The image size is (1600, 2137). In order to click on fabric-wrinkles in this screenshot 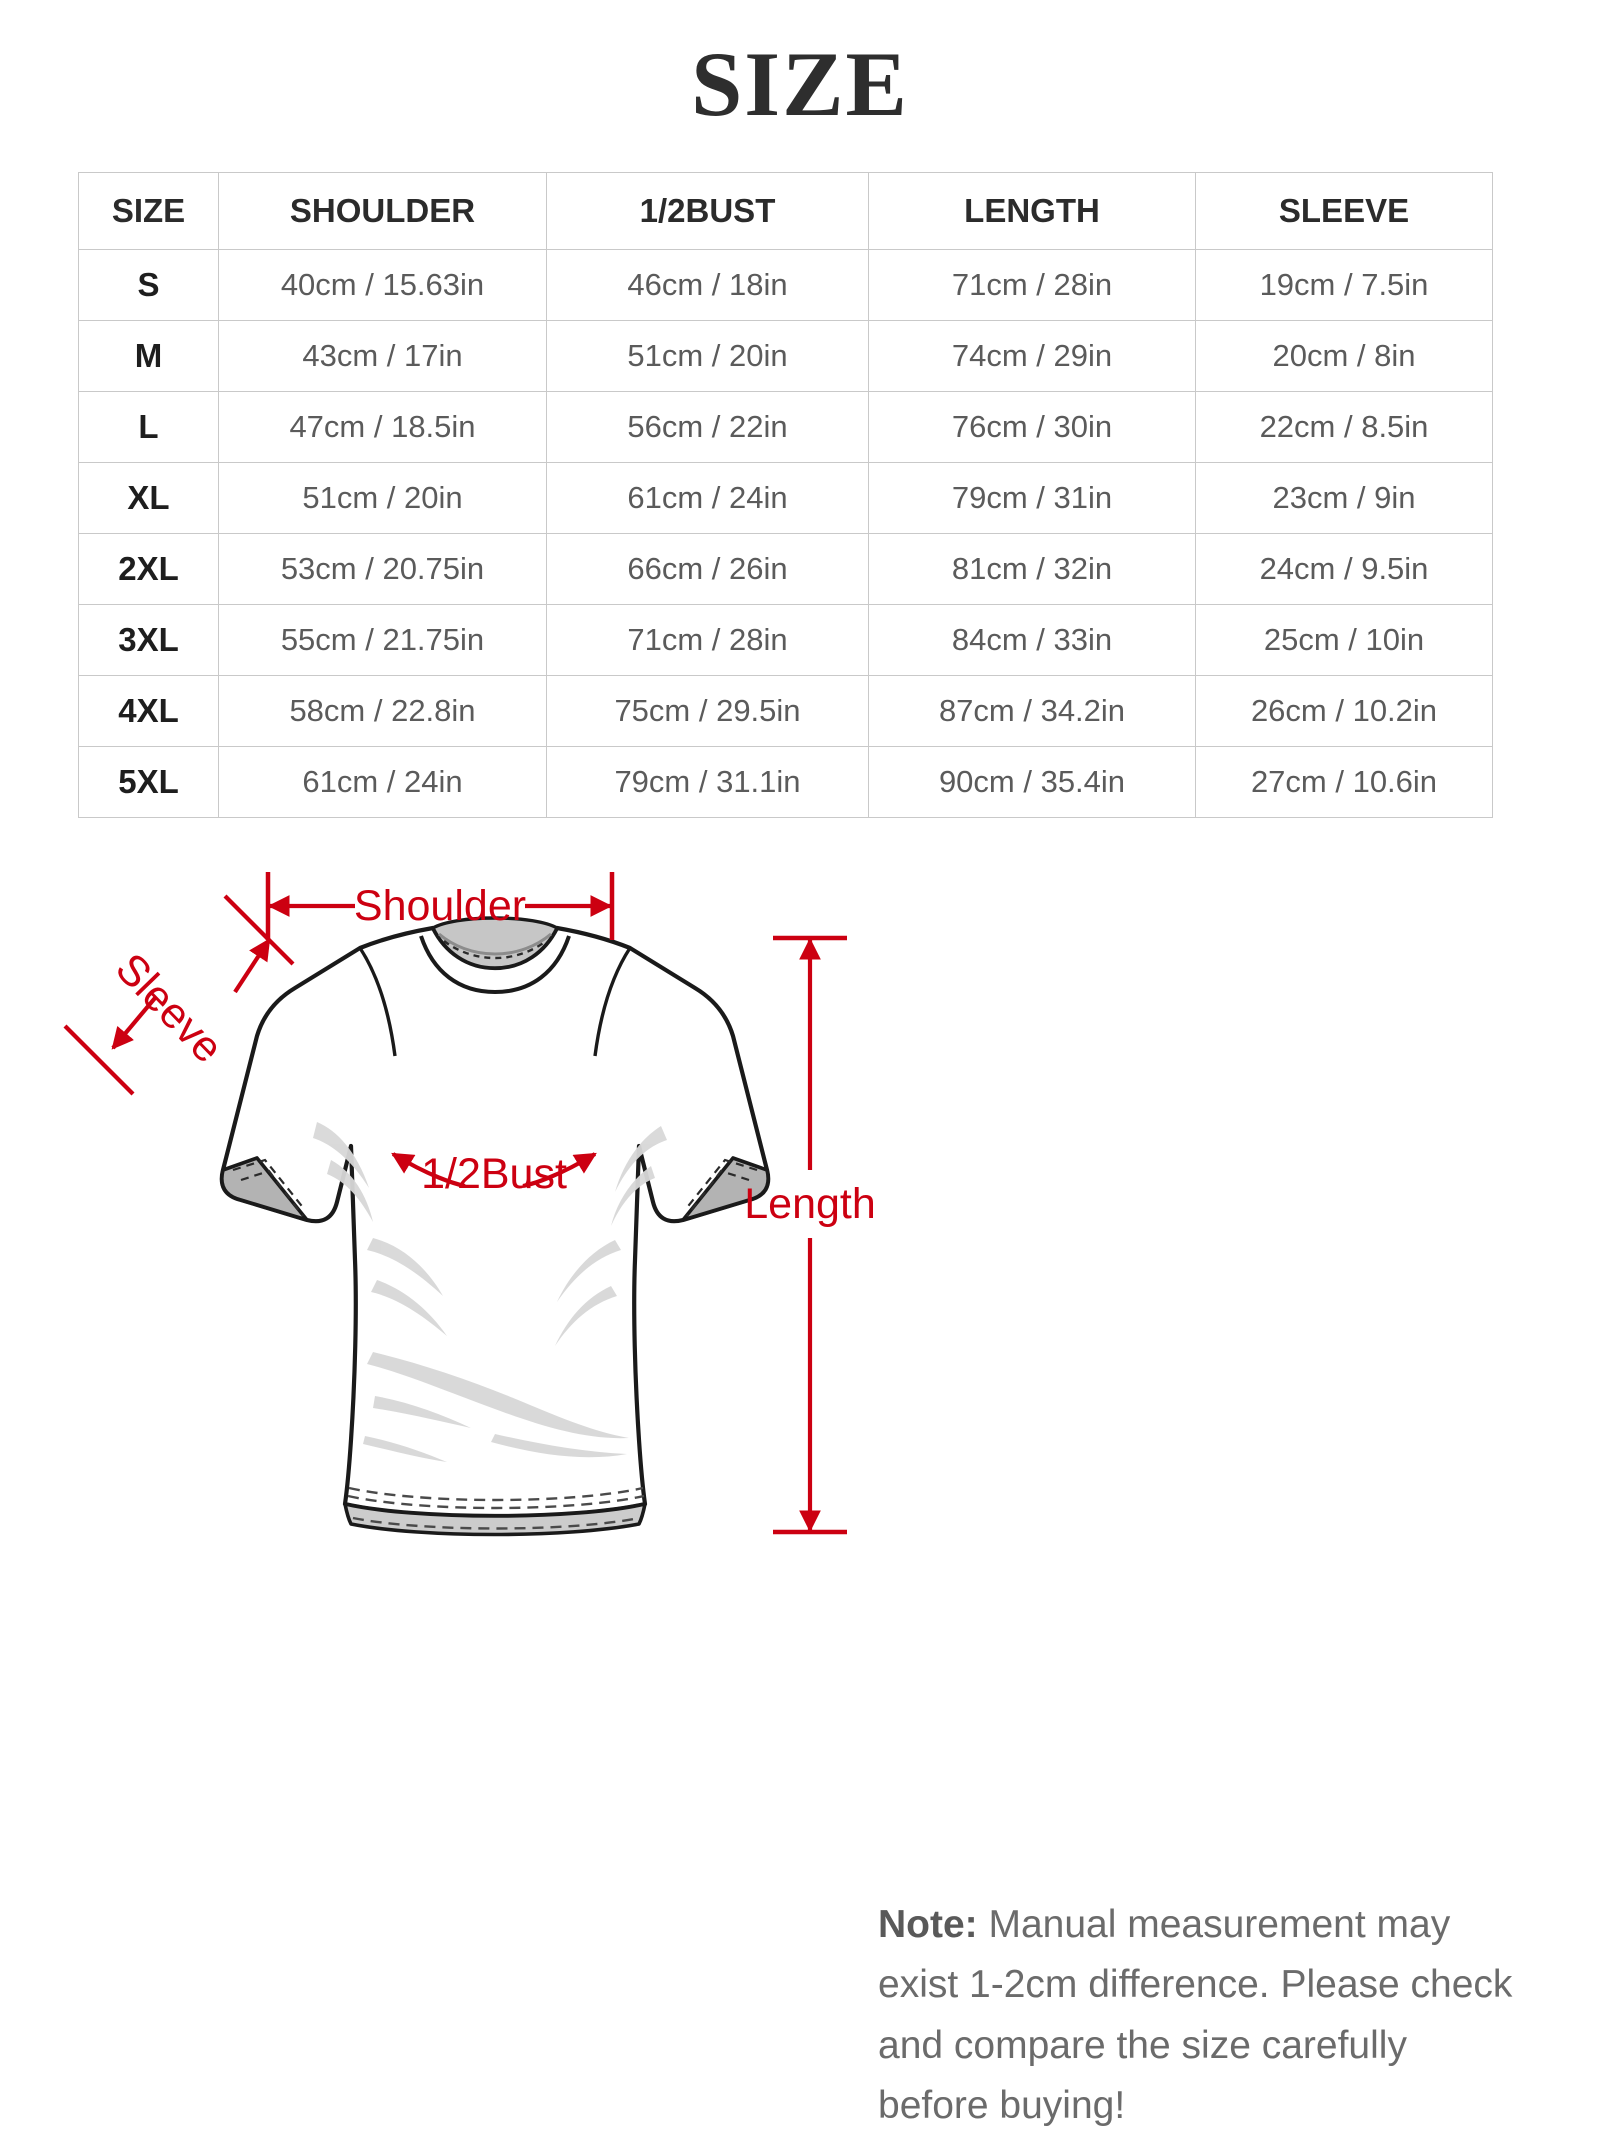, I will do `click(490, 1292)`.